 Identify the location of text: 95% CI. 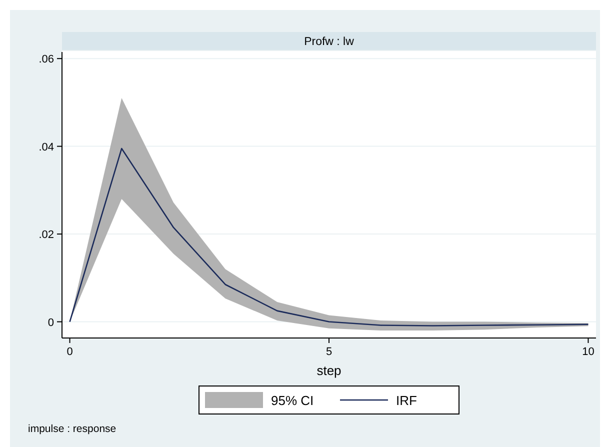
(292, 400).